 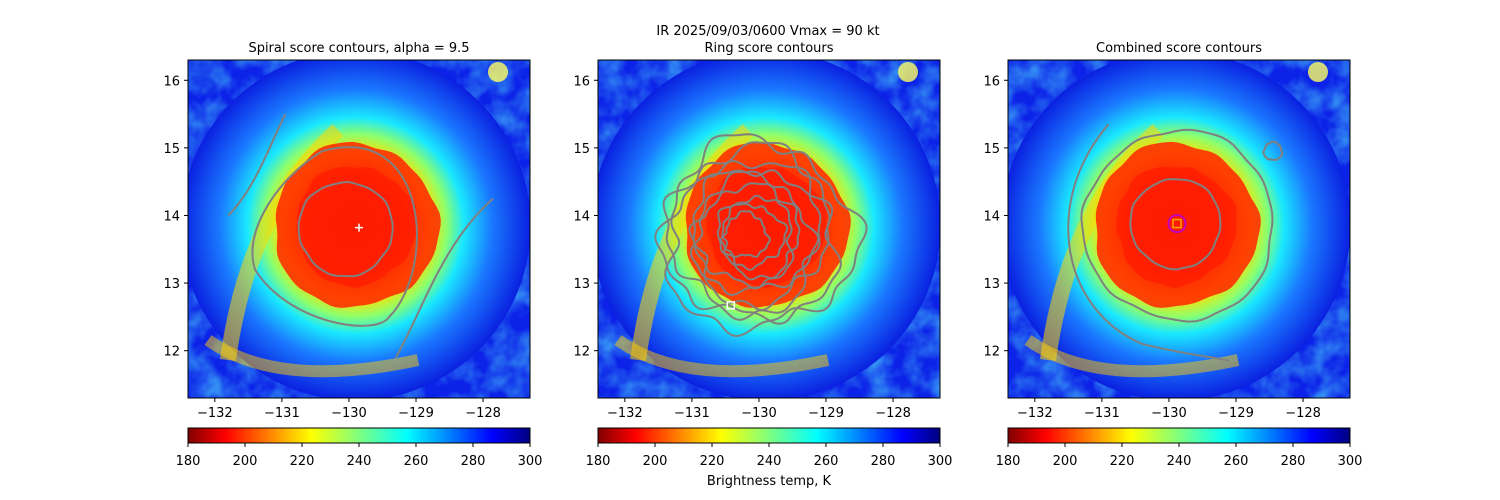 What do you see at coordinates (767, 31) in the screenshot?
I see `suptitle: IR 2025/09/03/0600 Vmax = 90 kt` at bounding box center [767, 31].